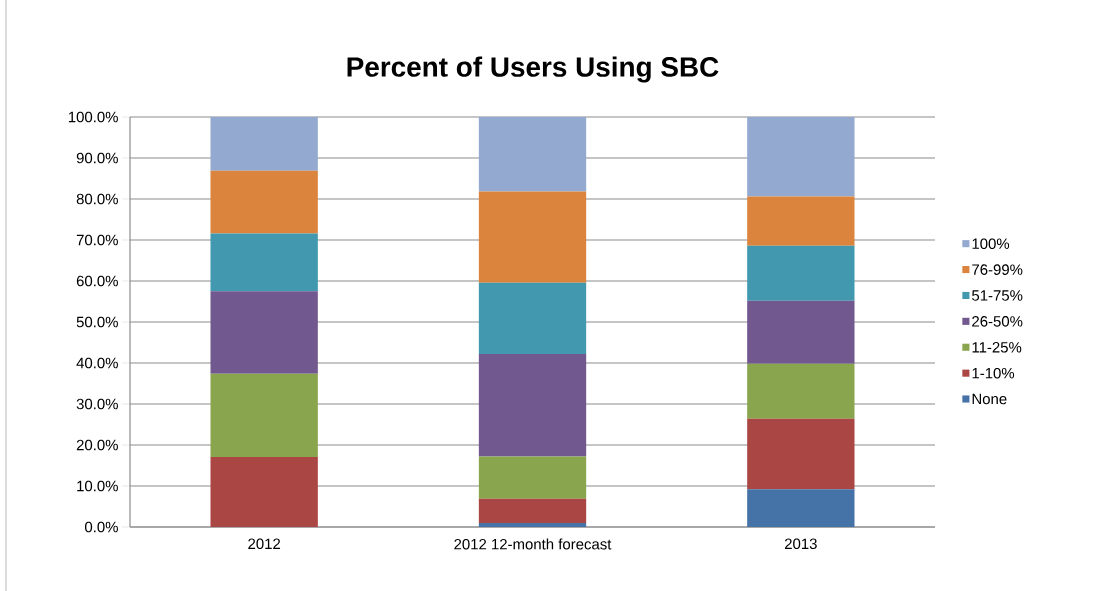  Describe the element at coordinates (101, 527) in the screenshot. I see `y-tick-label: 0.0%` at that location.